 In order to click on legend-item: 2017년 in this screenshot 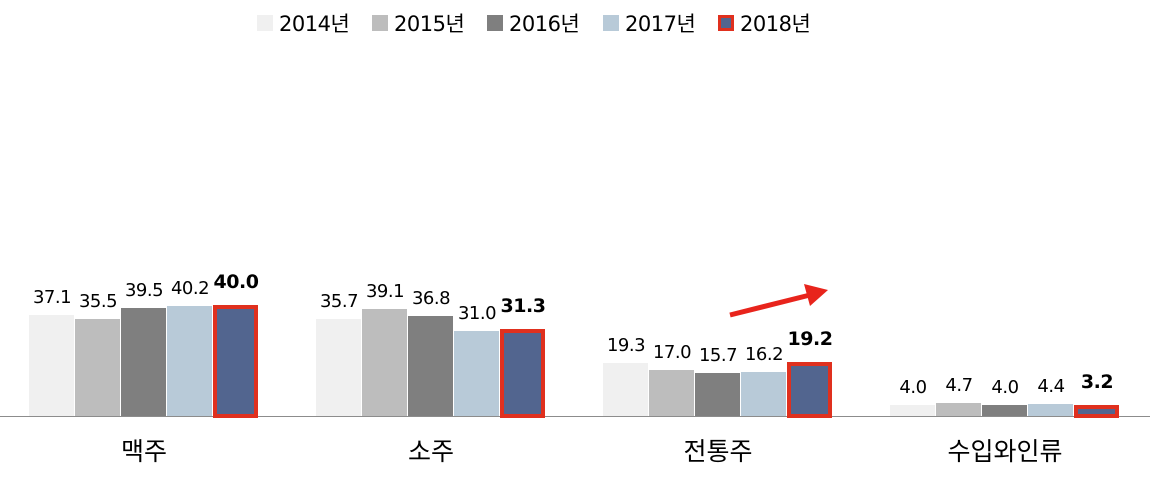, I will do `click(649, 23)`.